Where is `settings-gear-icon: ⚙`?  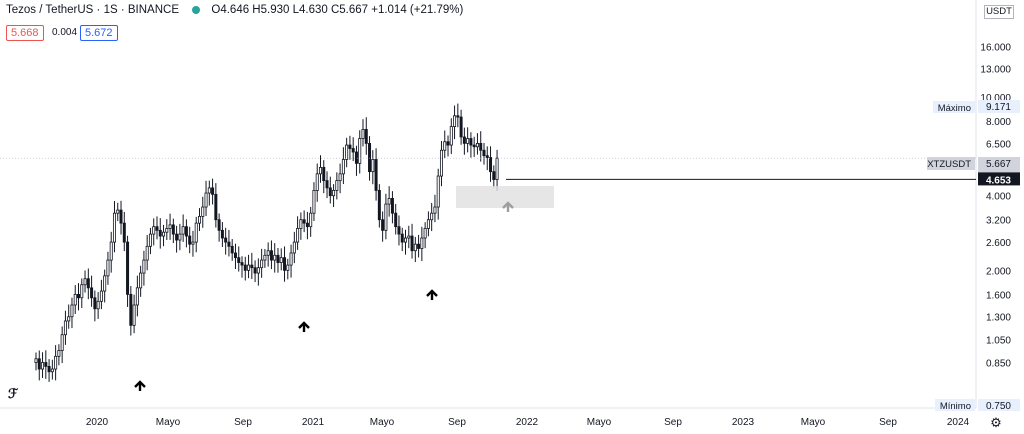 settings-gear-icon: ⚙ is located at coordinates (996, 422).